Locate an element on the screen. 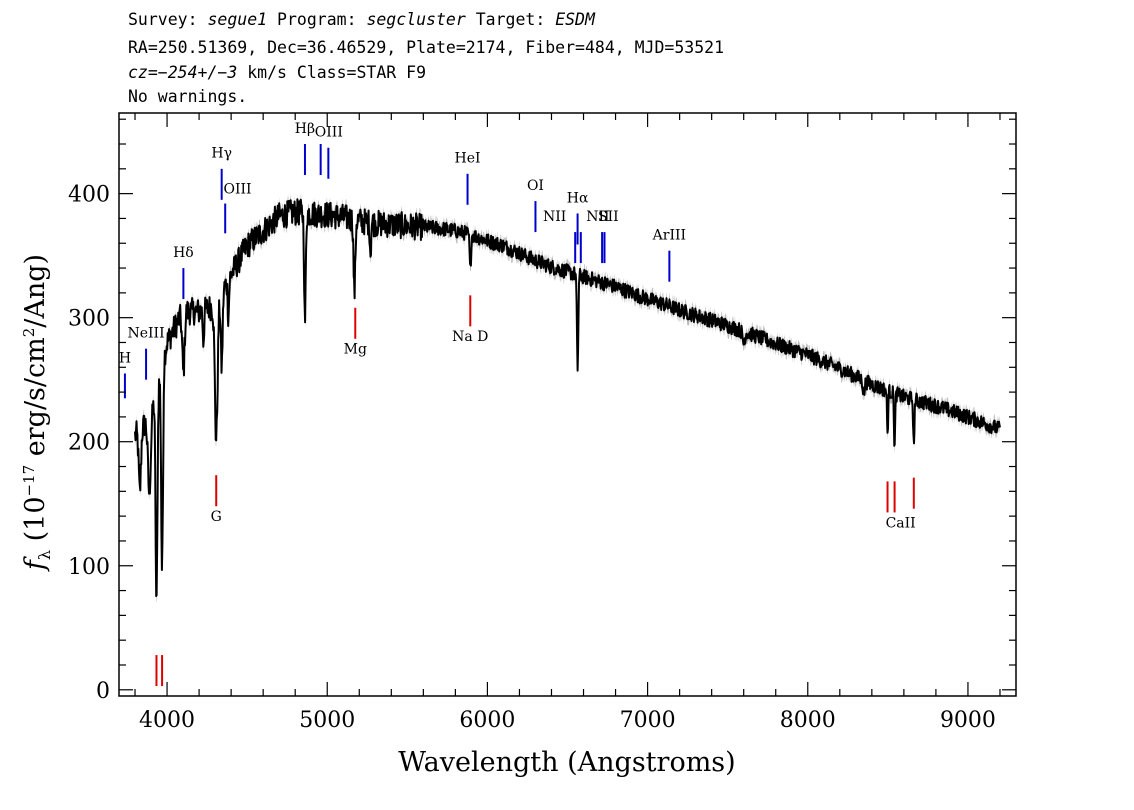  header-line-3: cz=−254+/−3 km/s Class=STAR F9 is located at coordinates (277, 72).